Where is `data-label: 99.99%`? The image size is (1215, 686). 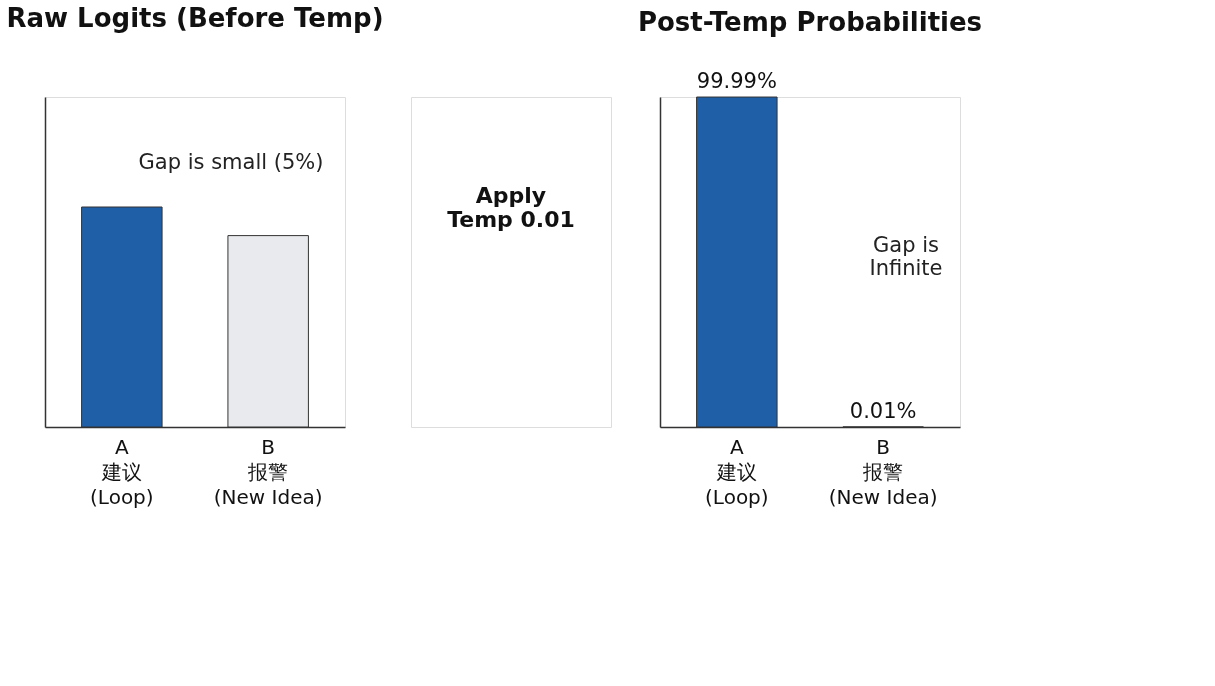 data-label: 99.99% is located at coordinates (736, 81).